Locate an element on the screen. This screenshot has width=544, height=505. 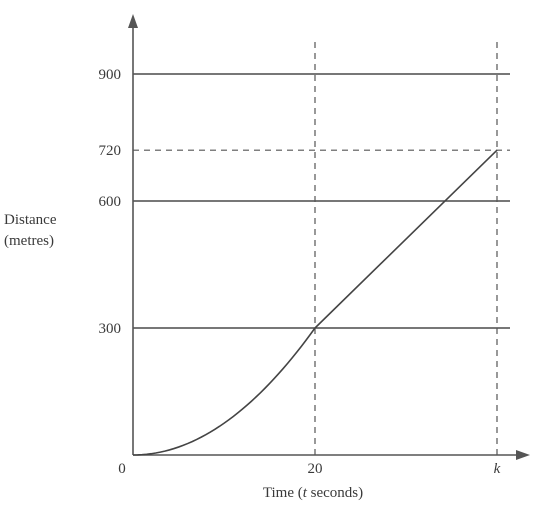
series-0-segment-quadratic is located at coordinates (224, 391).